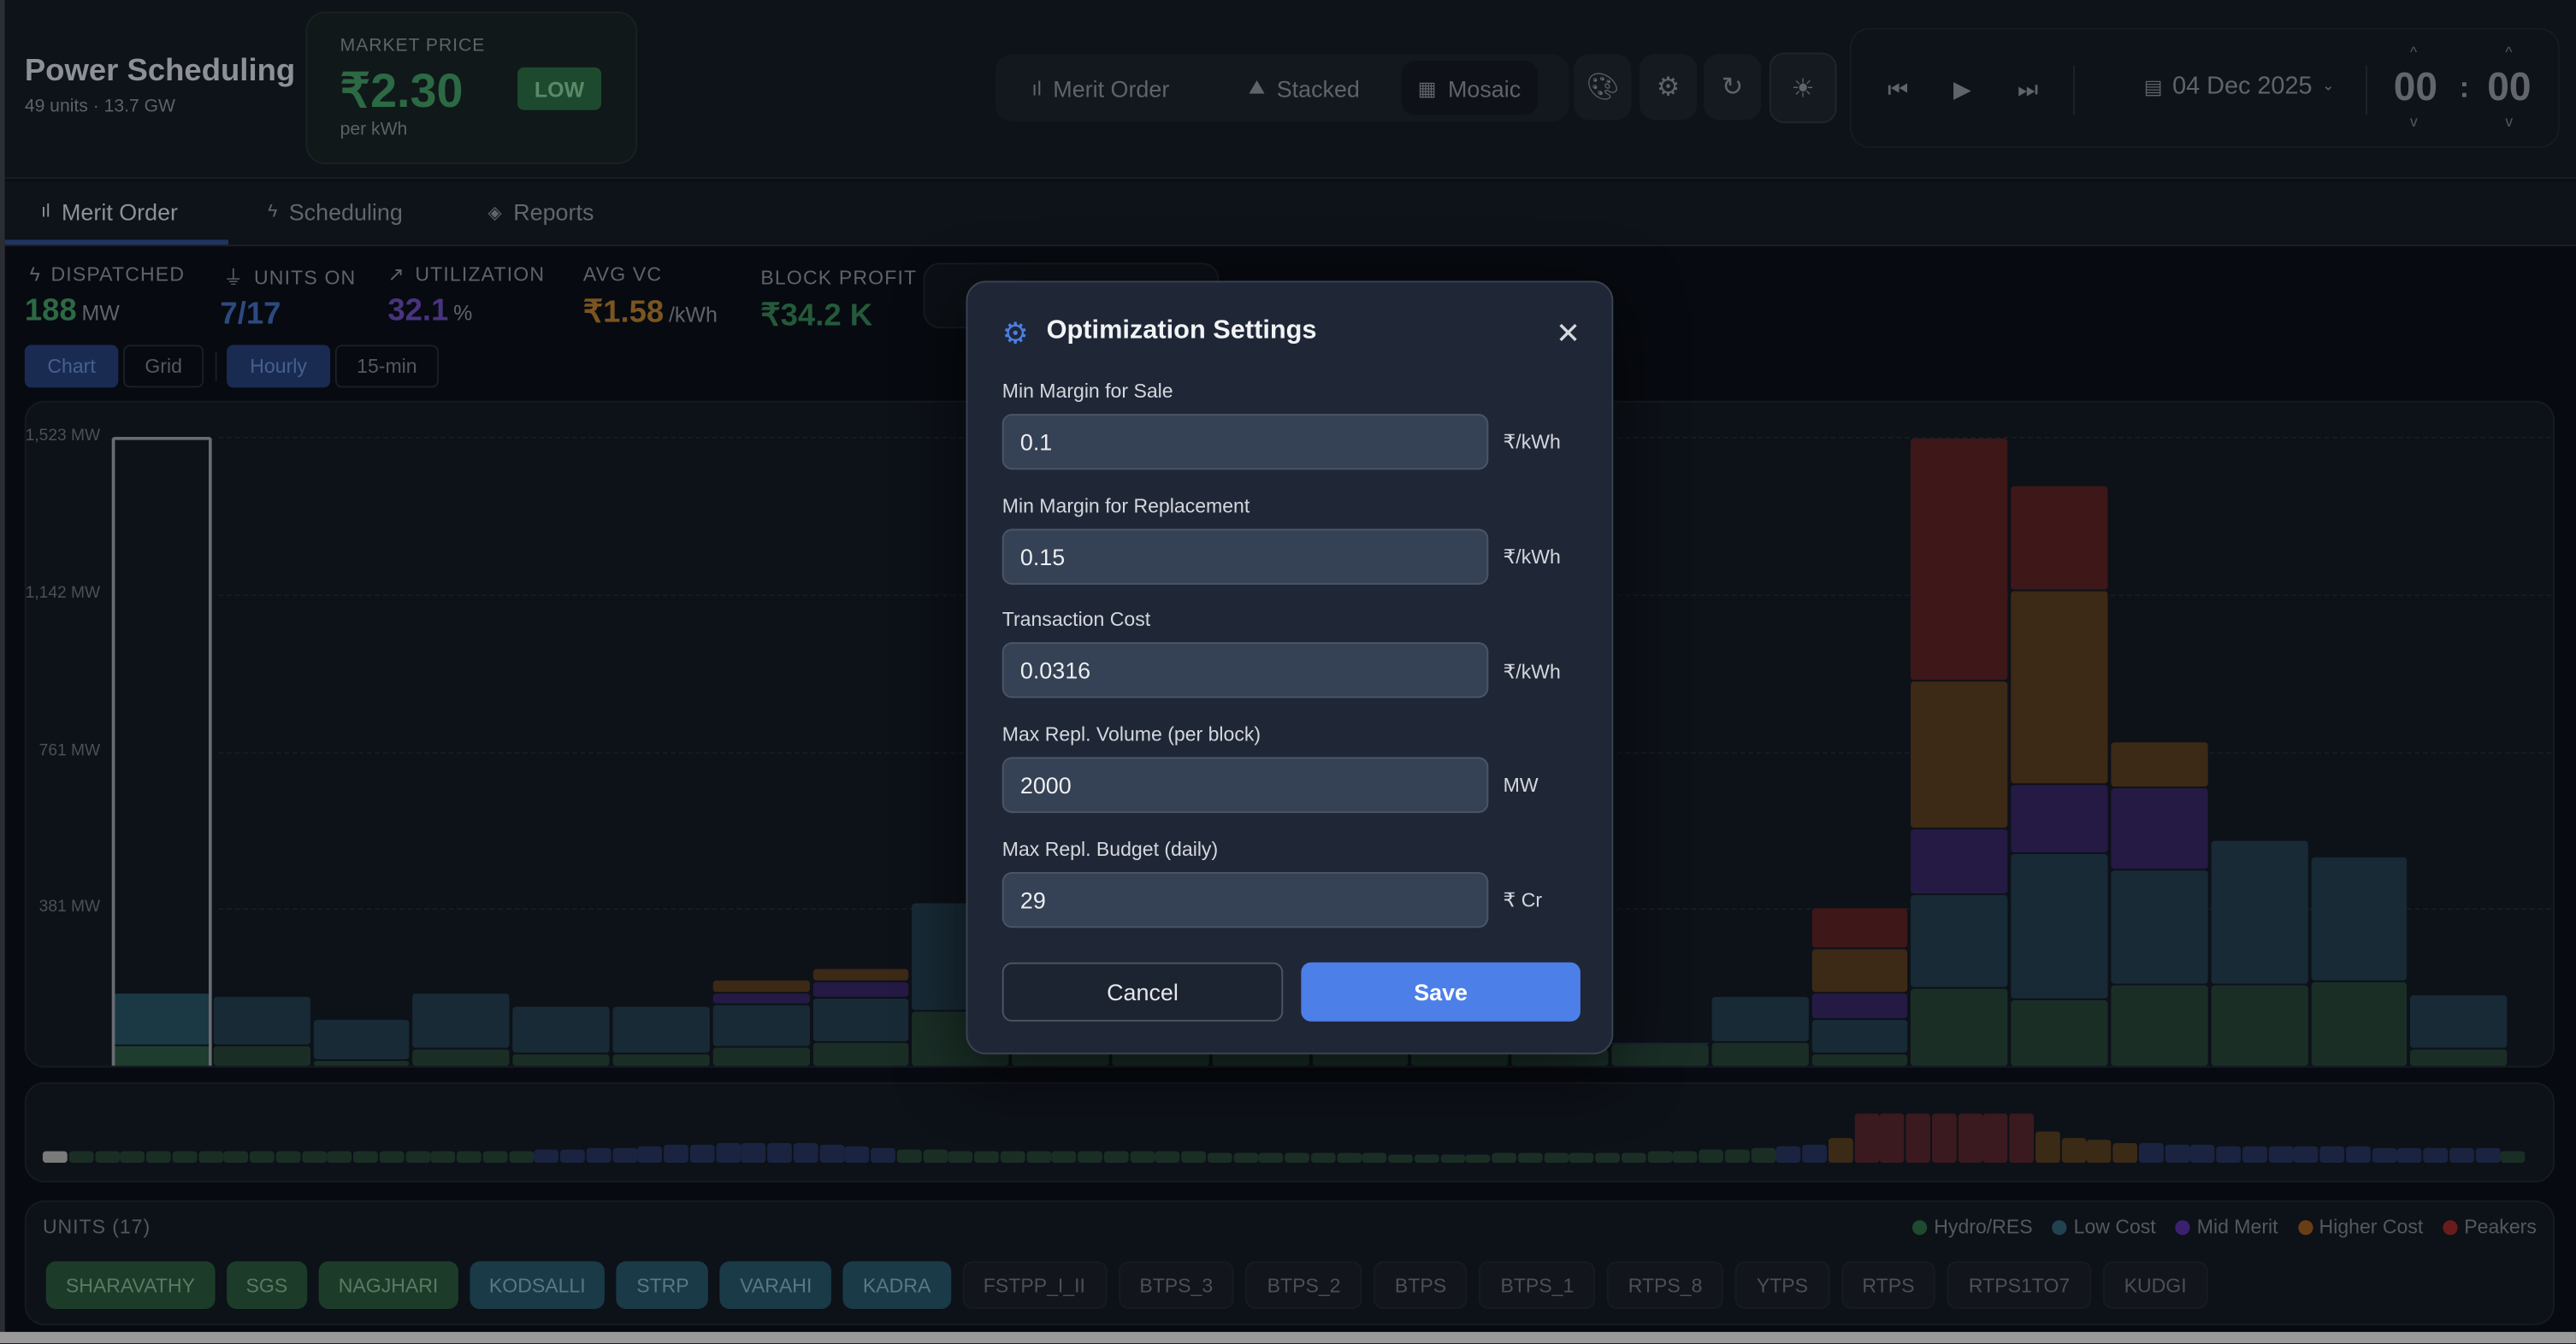 Image resolution: width=2576 pixels, height=1344 pixels. I want to click on chart-view-button: Chart, so click(71, 366).